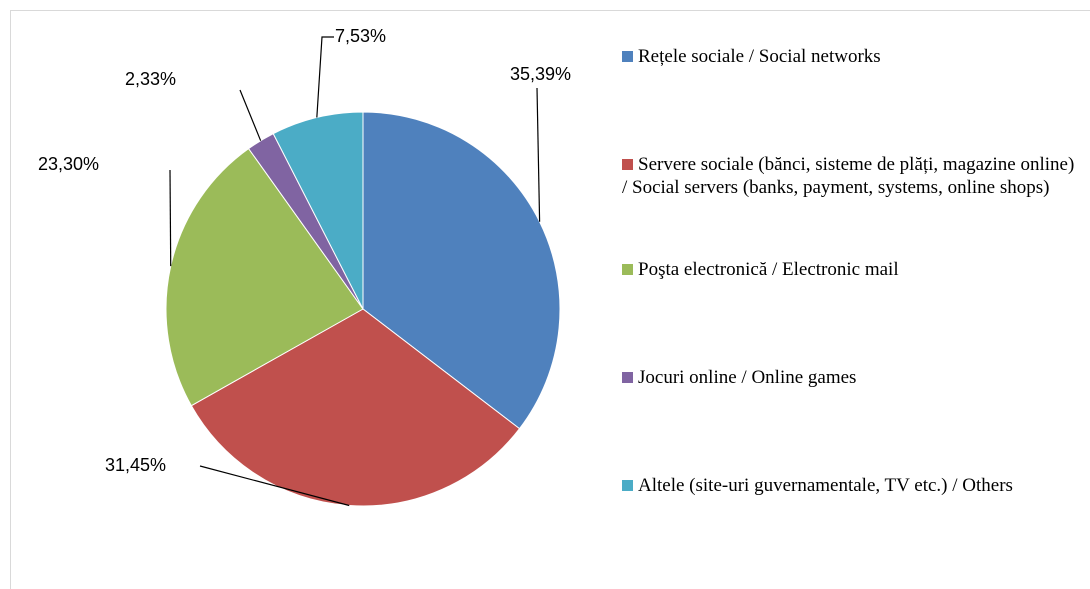 The image size is (1090, 589). Describe the element at coordinates (747, 377) in the screenshot. I see `legend-label: Jocuri online / Online games` at that location.